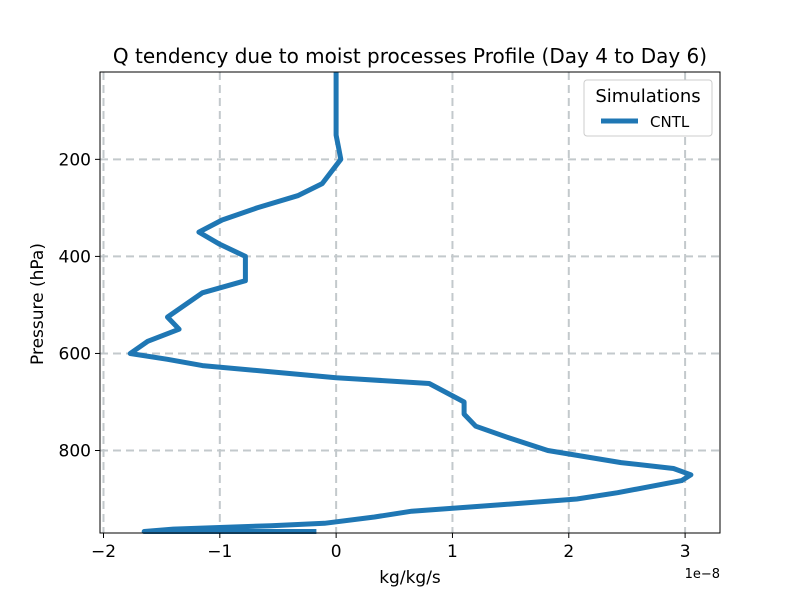 The height and width of the screenshot is (600, 800). What do you see at coordinates (219, 552) in the screenshot?
I see `x-tick-label: −1` at bounding box center [219, 552].